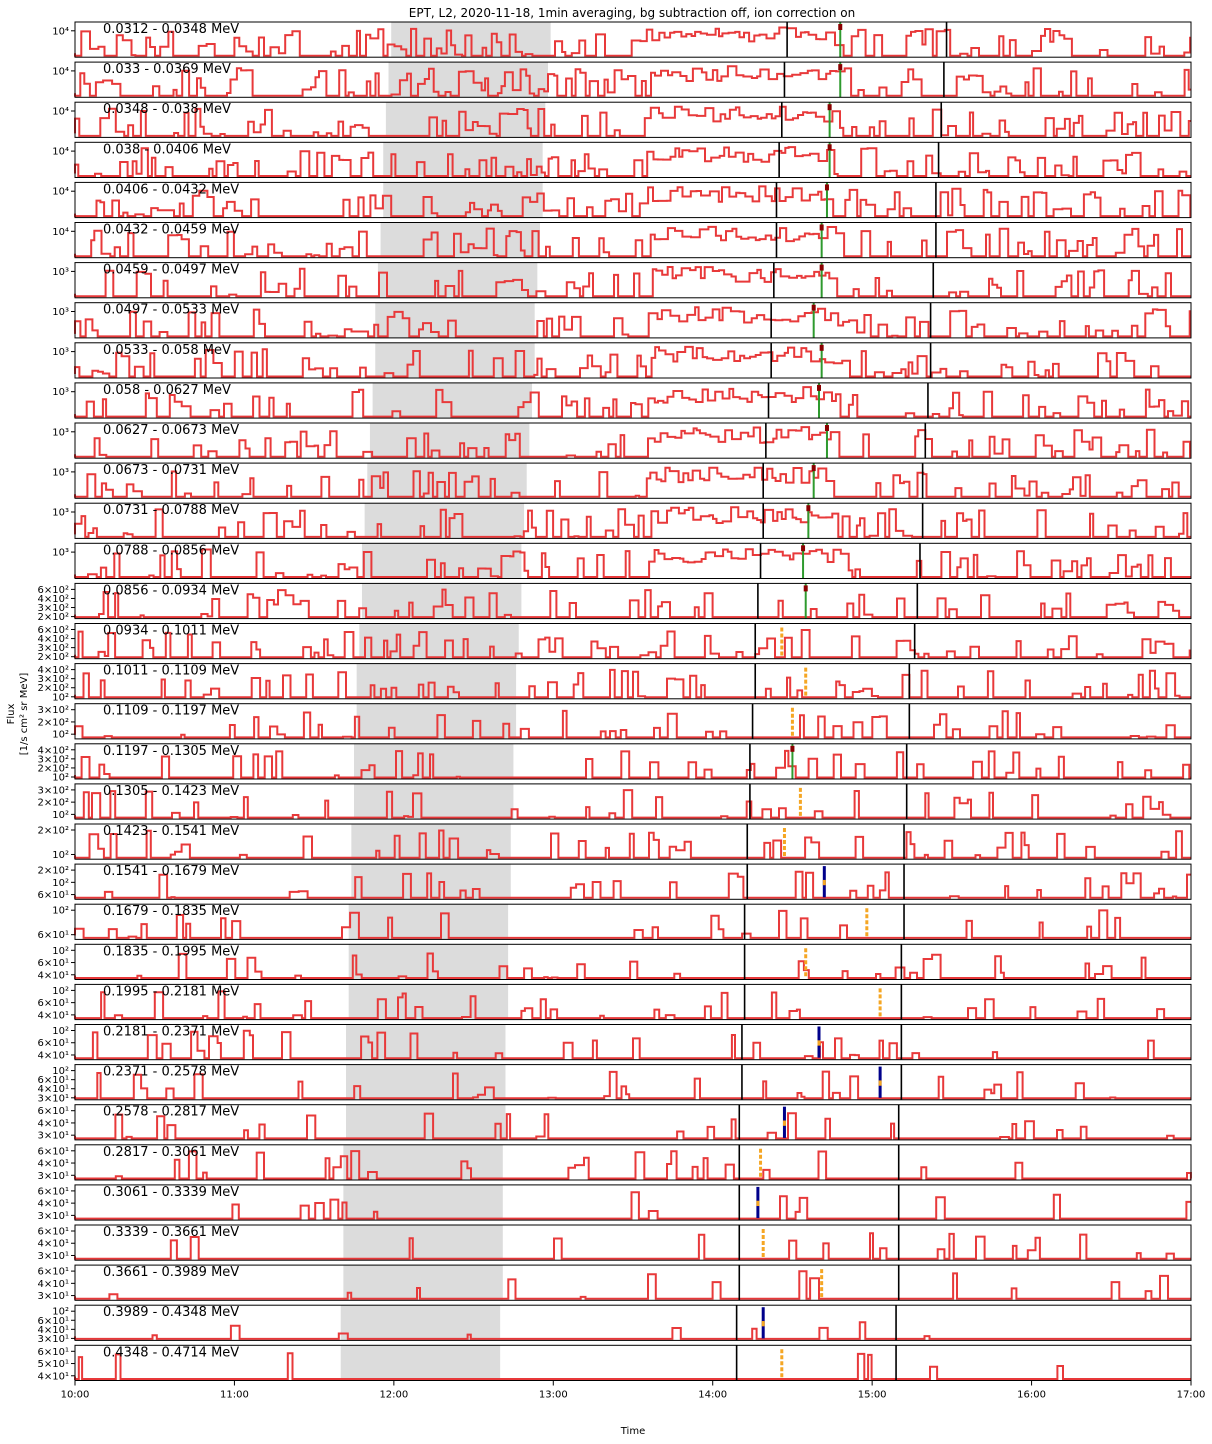 The width and height of the screenshot is (1212, 1444). Describe the element at coordinates (53, 803) in the screenshot. I see `y-tick-label: 2×10²` at that location.